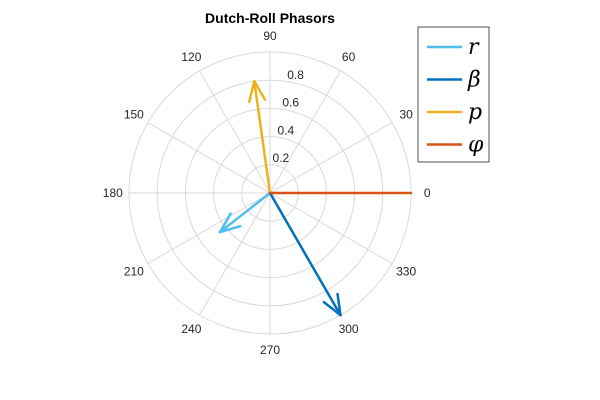 The image size is (600, 400). What do you see at coordinates (113, 193) in the screenshot?
I see `theta-tick-label: 180` at bounding box center [113, 193].